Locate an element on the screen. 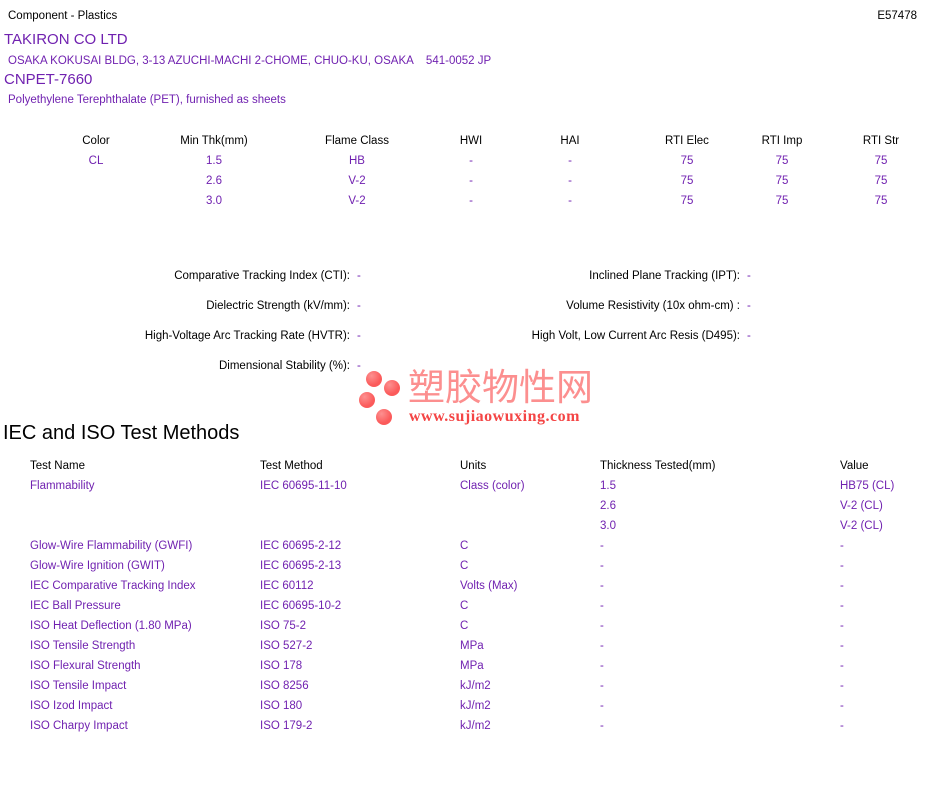  test-method-col-header: Test Method is located at coordinates (291, 466).